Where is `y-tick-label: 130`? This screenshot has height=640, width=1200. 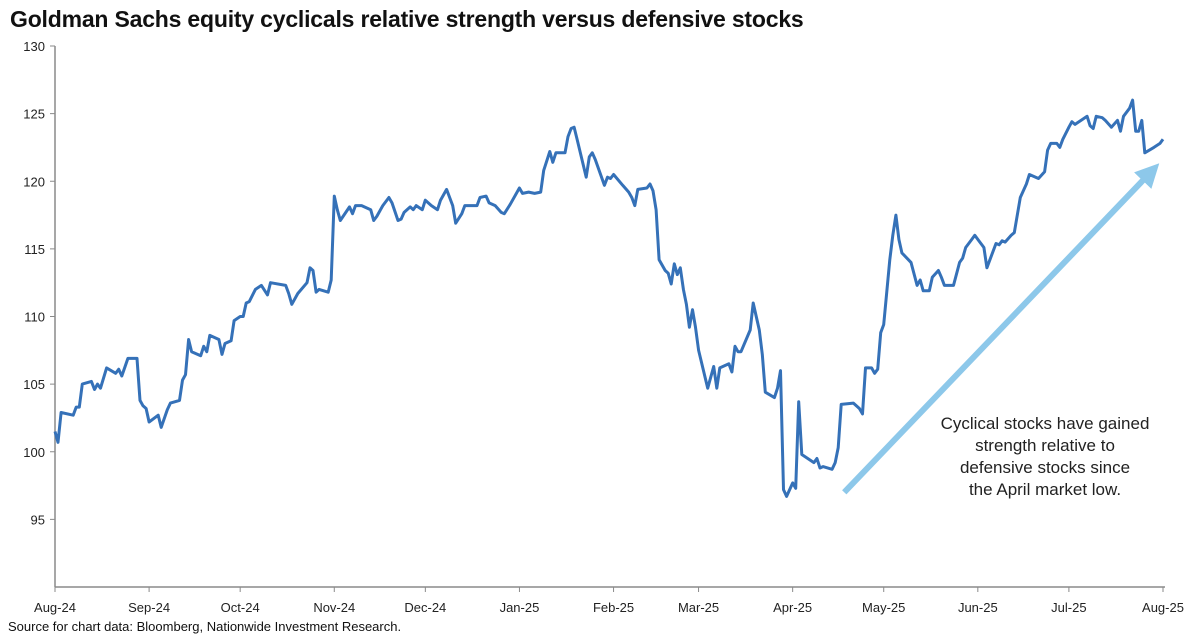 y-tick-label: 130 is located at coordinates (34, 46).